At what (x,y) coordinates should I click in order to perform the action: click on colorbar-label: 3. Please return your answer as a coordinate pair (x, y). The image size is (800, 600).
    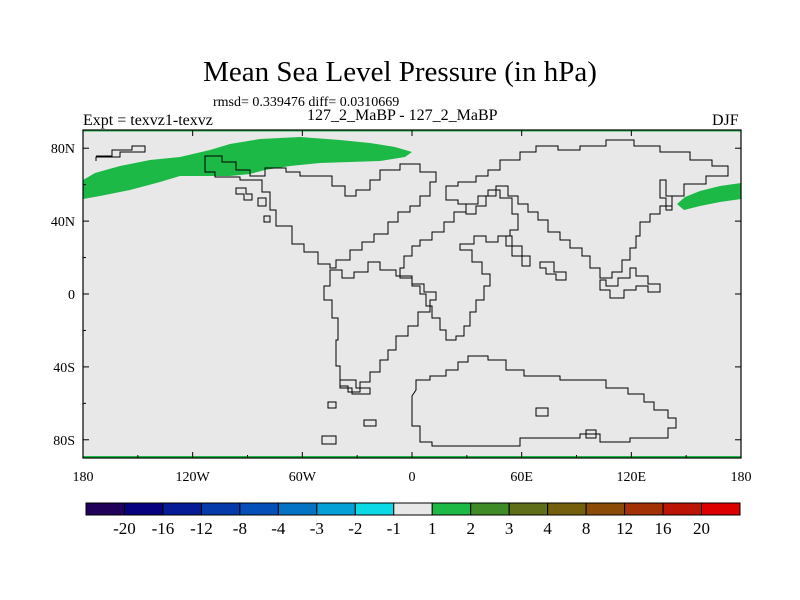
    Looking at the image, I should click on (509, 528).